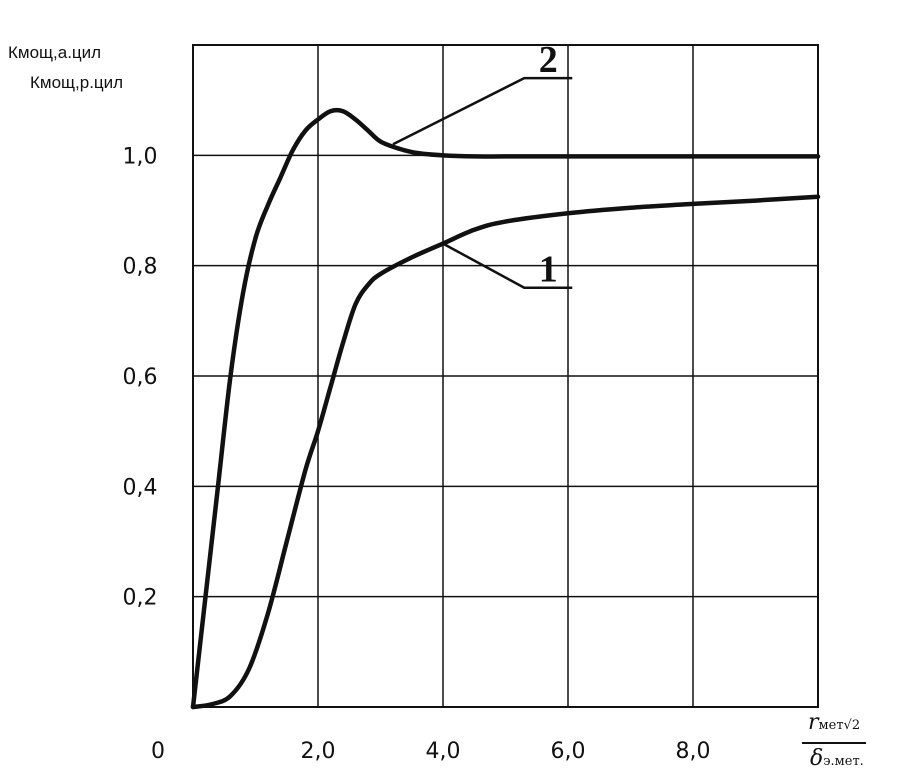 The image size is (900, 782). What do you see at coordinates (548, 60) in the screenshot?
I see `series-marker-label-2: 2` at bounding box center [548, 60].